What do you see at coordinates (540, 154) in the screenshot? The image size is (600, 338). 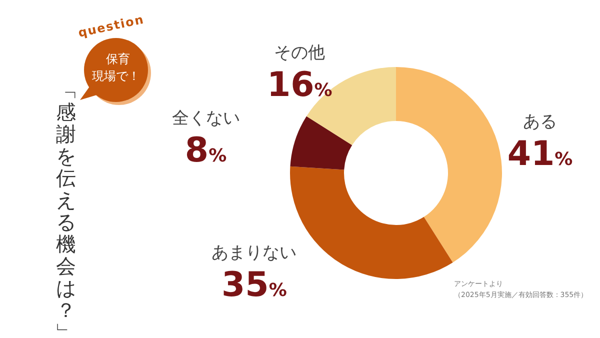 I see `data-label: 41%` at bounding box center [540, 154].